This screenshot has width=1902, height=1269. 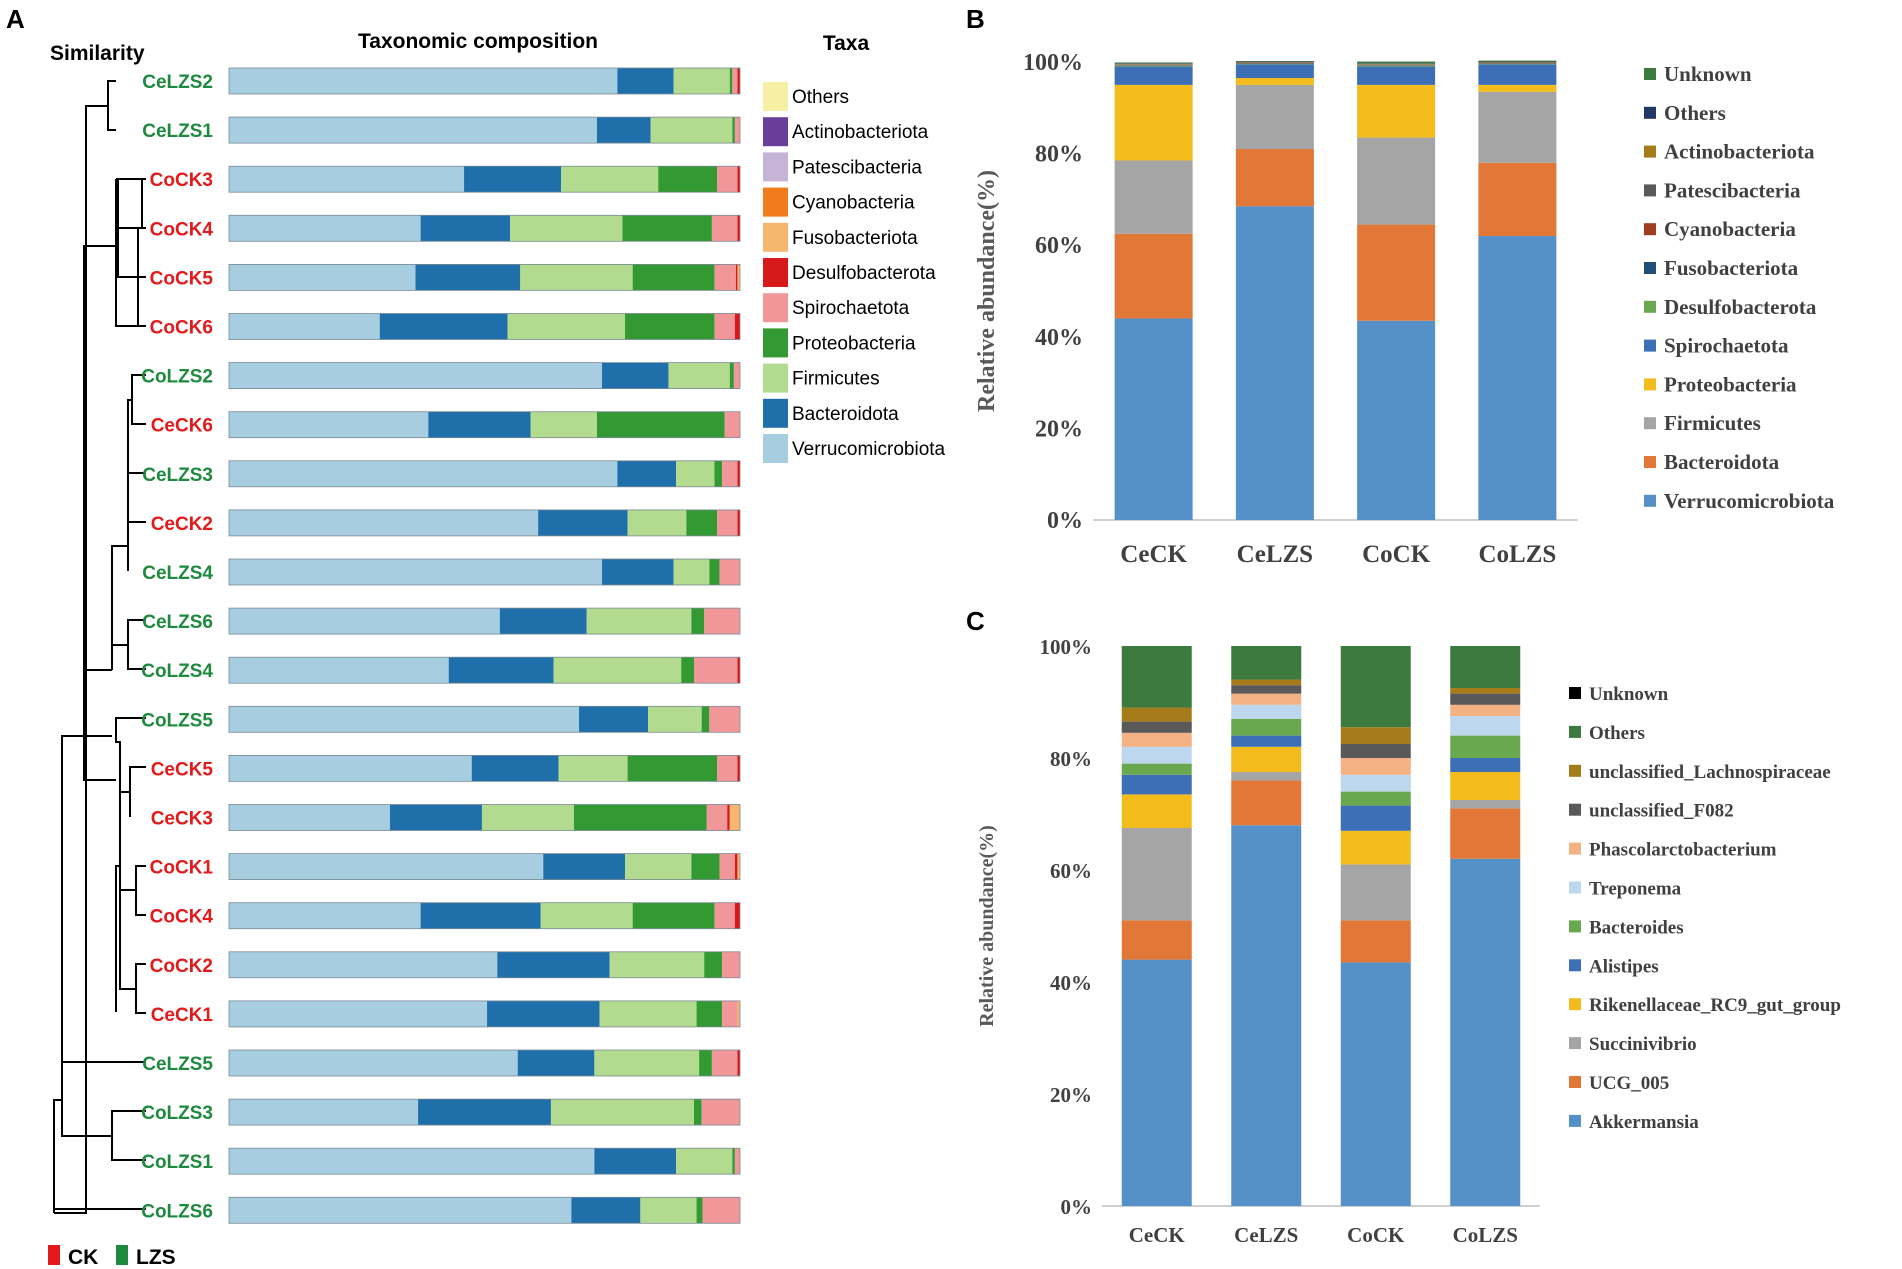 What do you see at coordinates (182, 278) in the screenshot?
I see `sample-label: CoCK5` at bounding box center [182, 278].